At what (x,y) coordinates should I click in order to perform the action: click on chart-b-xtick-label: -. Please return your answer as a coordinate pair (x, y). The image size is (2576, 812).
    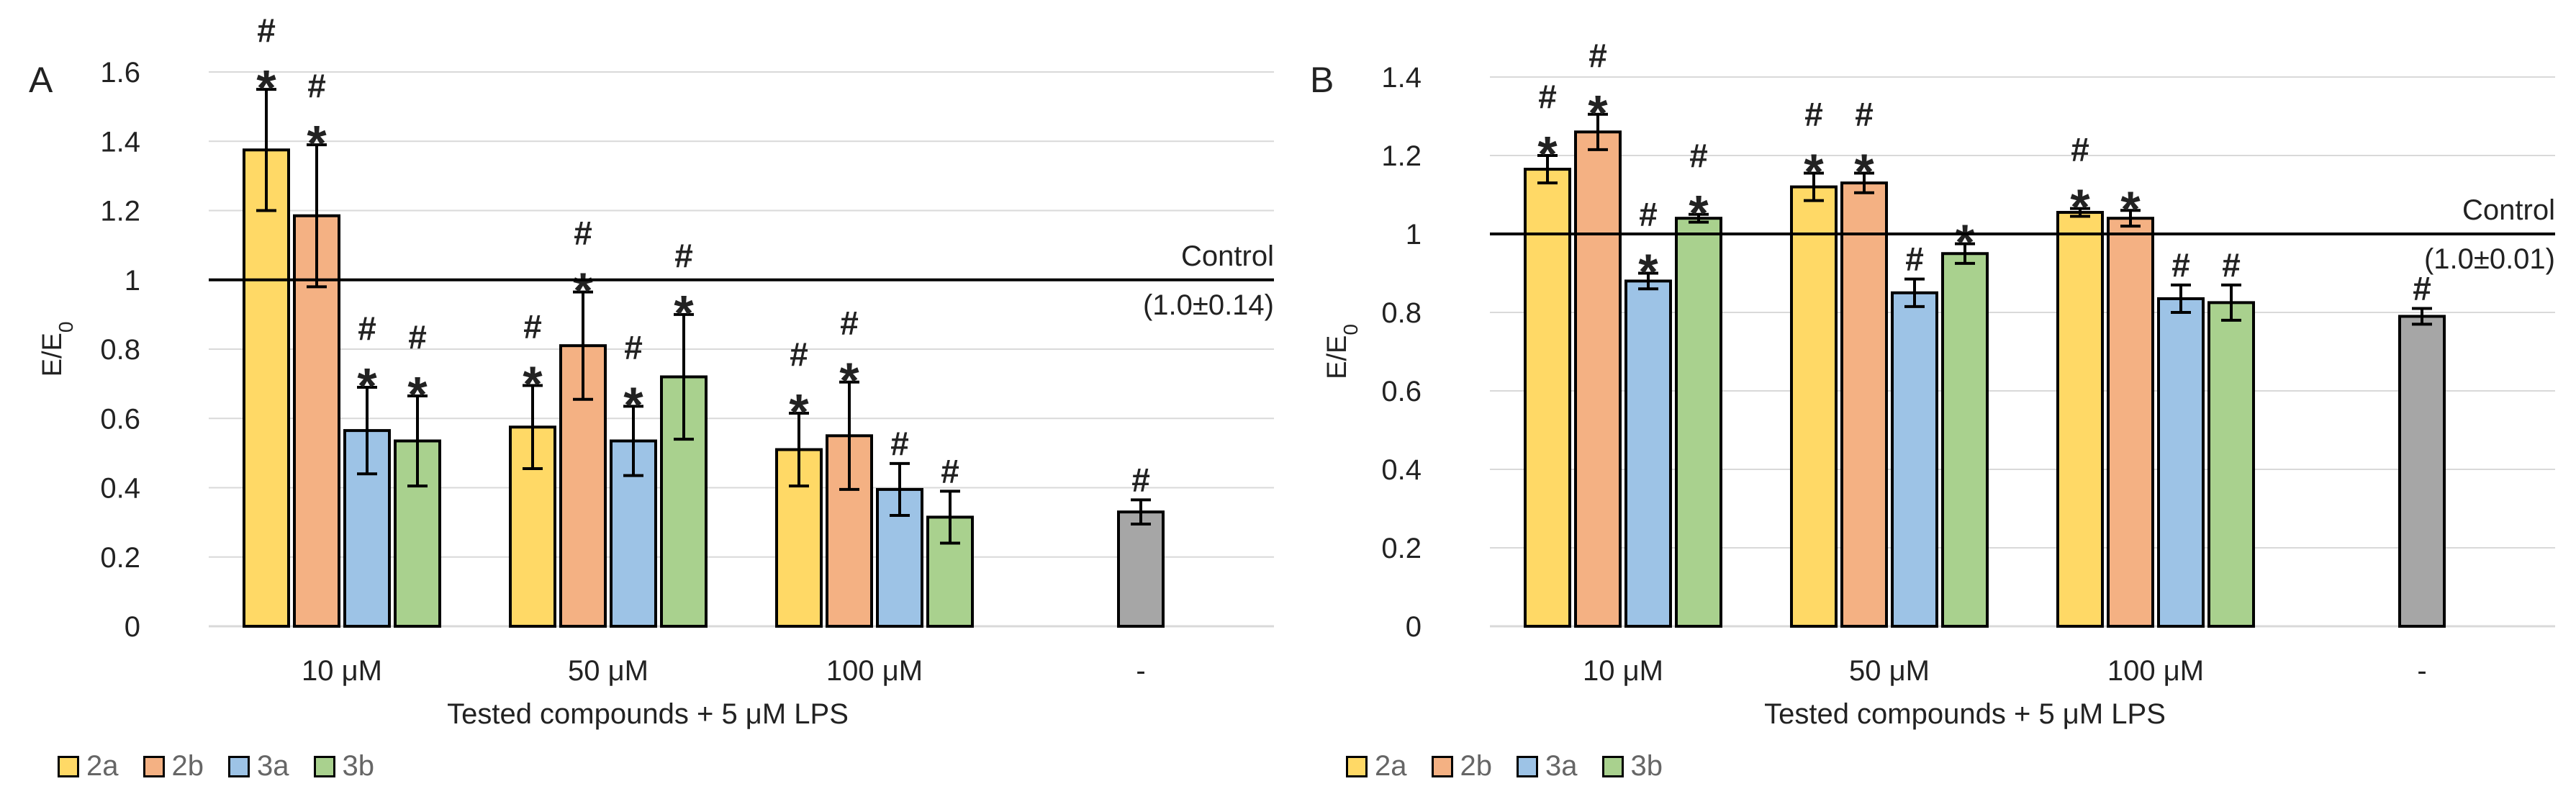
    Looking at the image, I should click on (2421, 671).